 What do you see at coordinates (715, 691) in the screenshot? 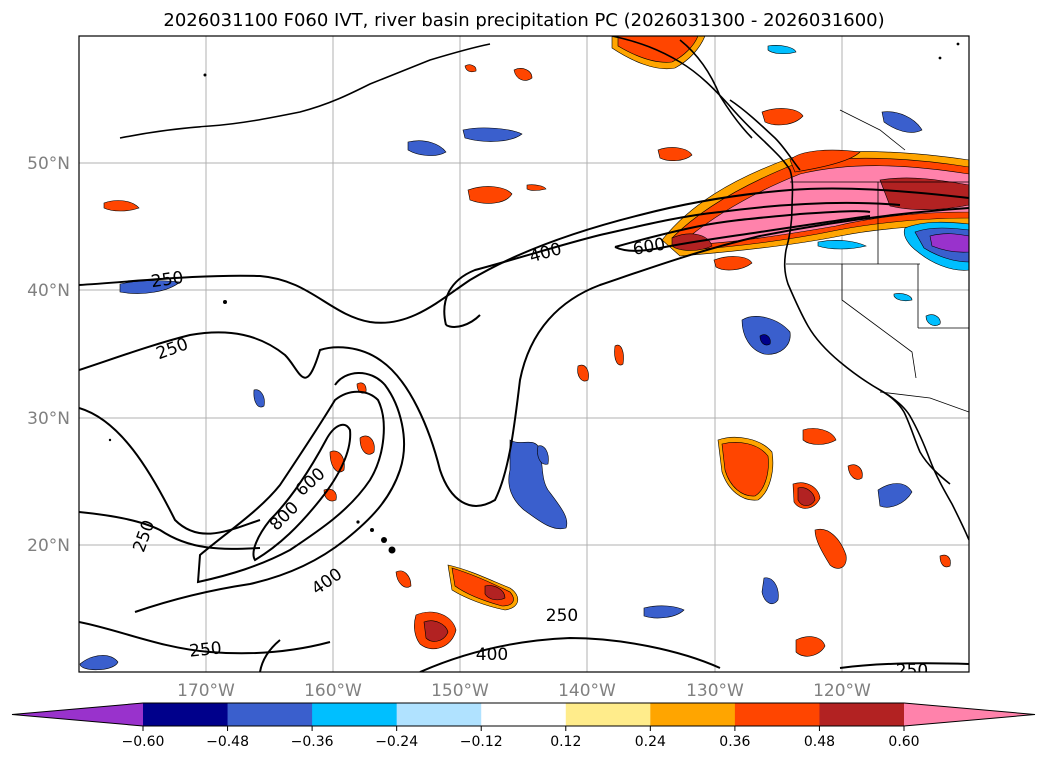
I see `lon-tick-label: 130°W` at bounding box center [715, 691].